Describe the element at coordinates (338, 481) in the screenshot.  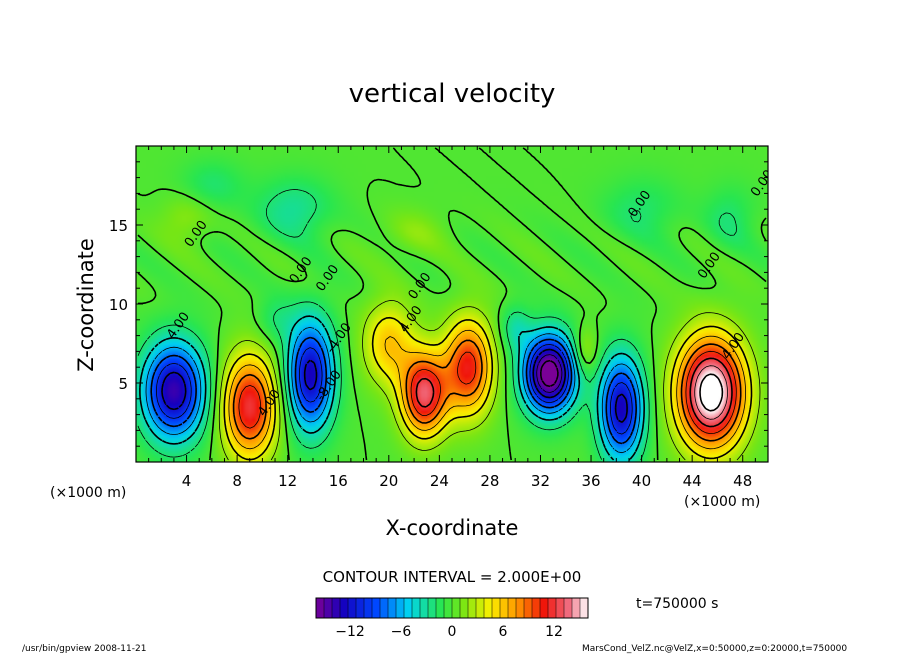
I see `x-tick-label: 16` at that location.